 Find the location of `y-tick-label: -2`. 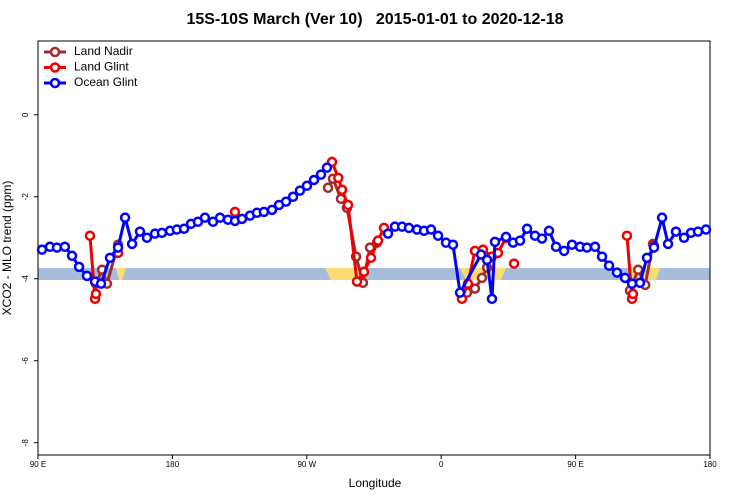

y-tick-label: -2 is located at coordinates (25, 197).